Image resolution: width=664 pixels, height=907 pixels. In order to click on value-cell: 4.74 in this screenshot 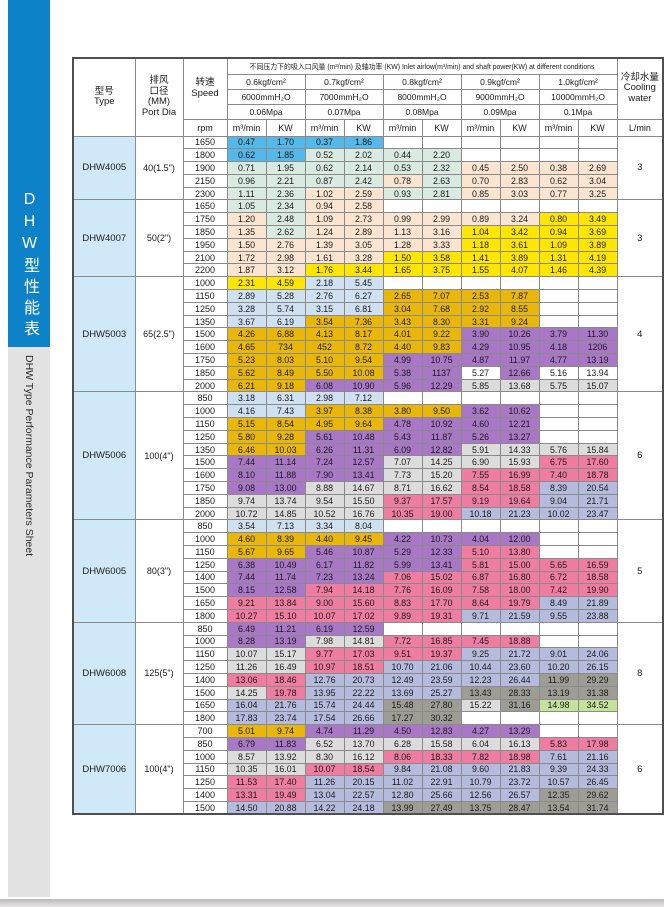, I will do `click(324, 731)`.